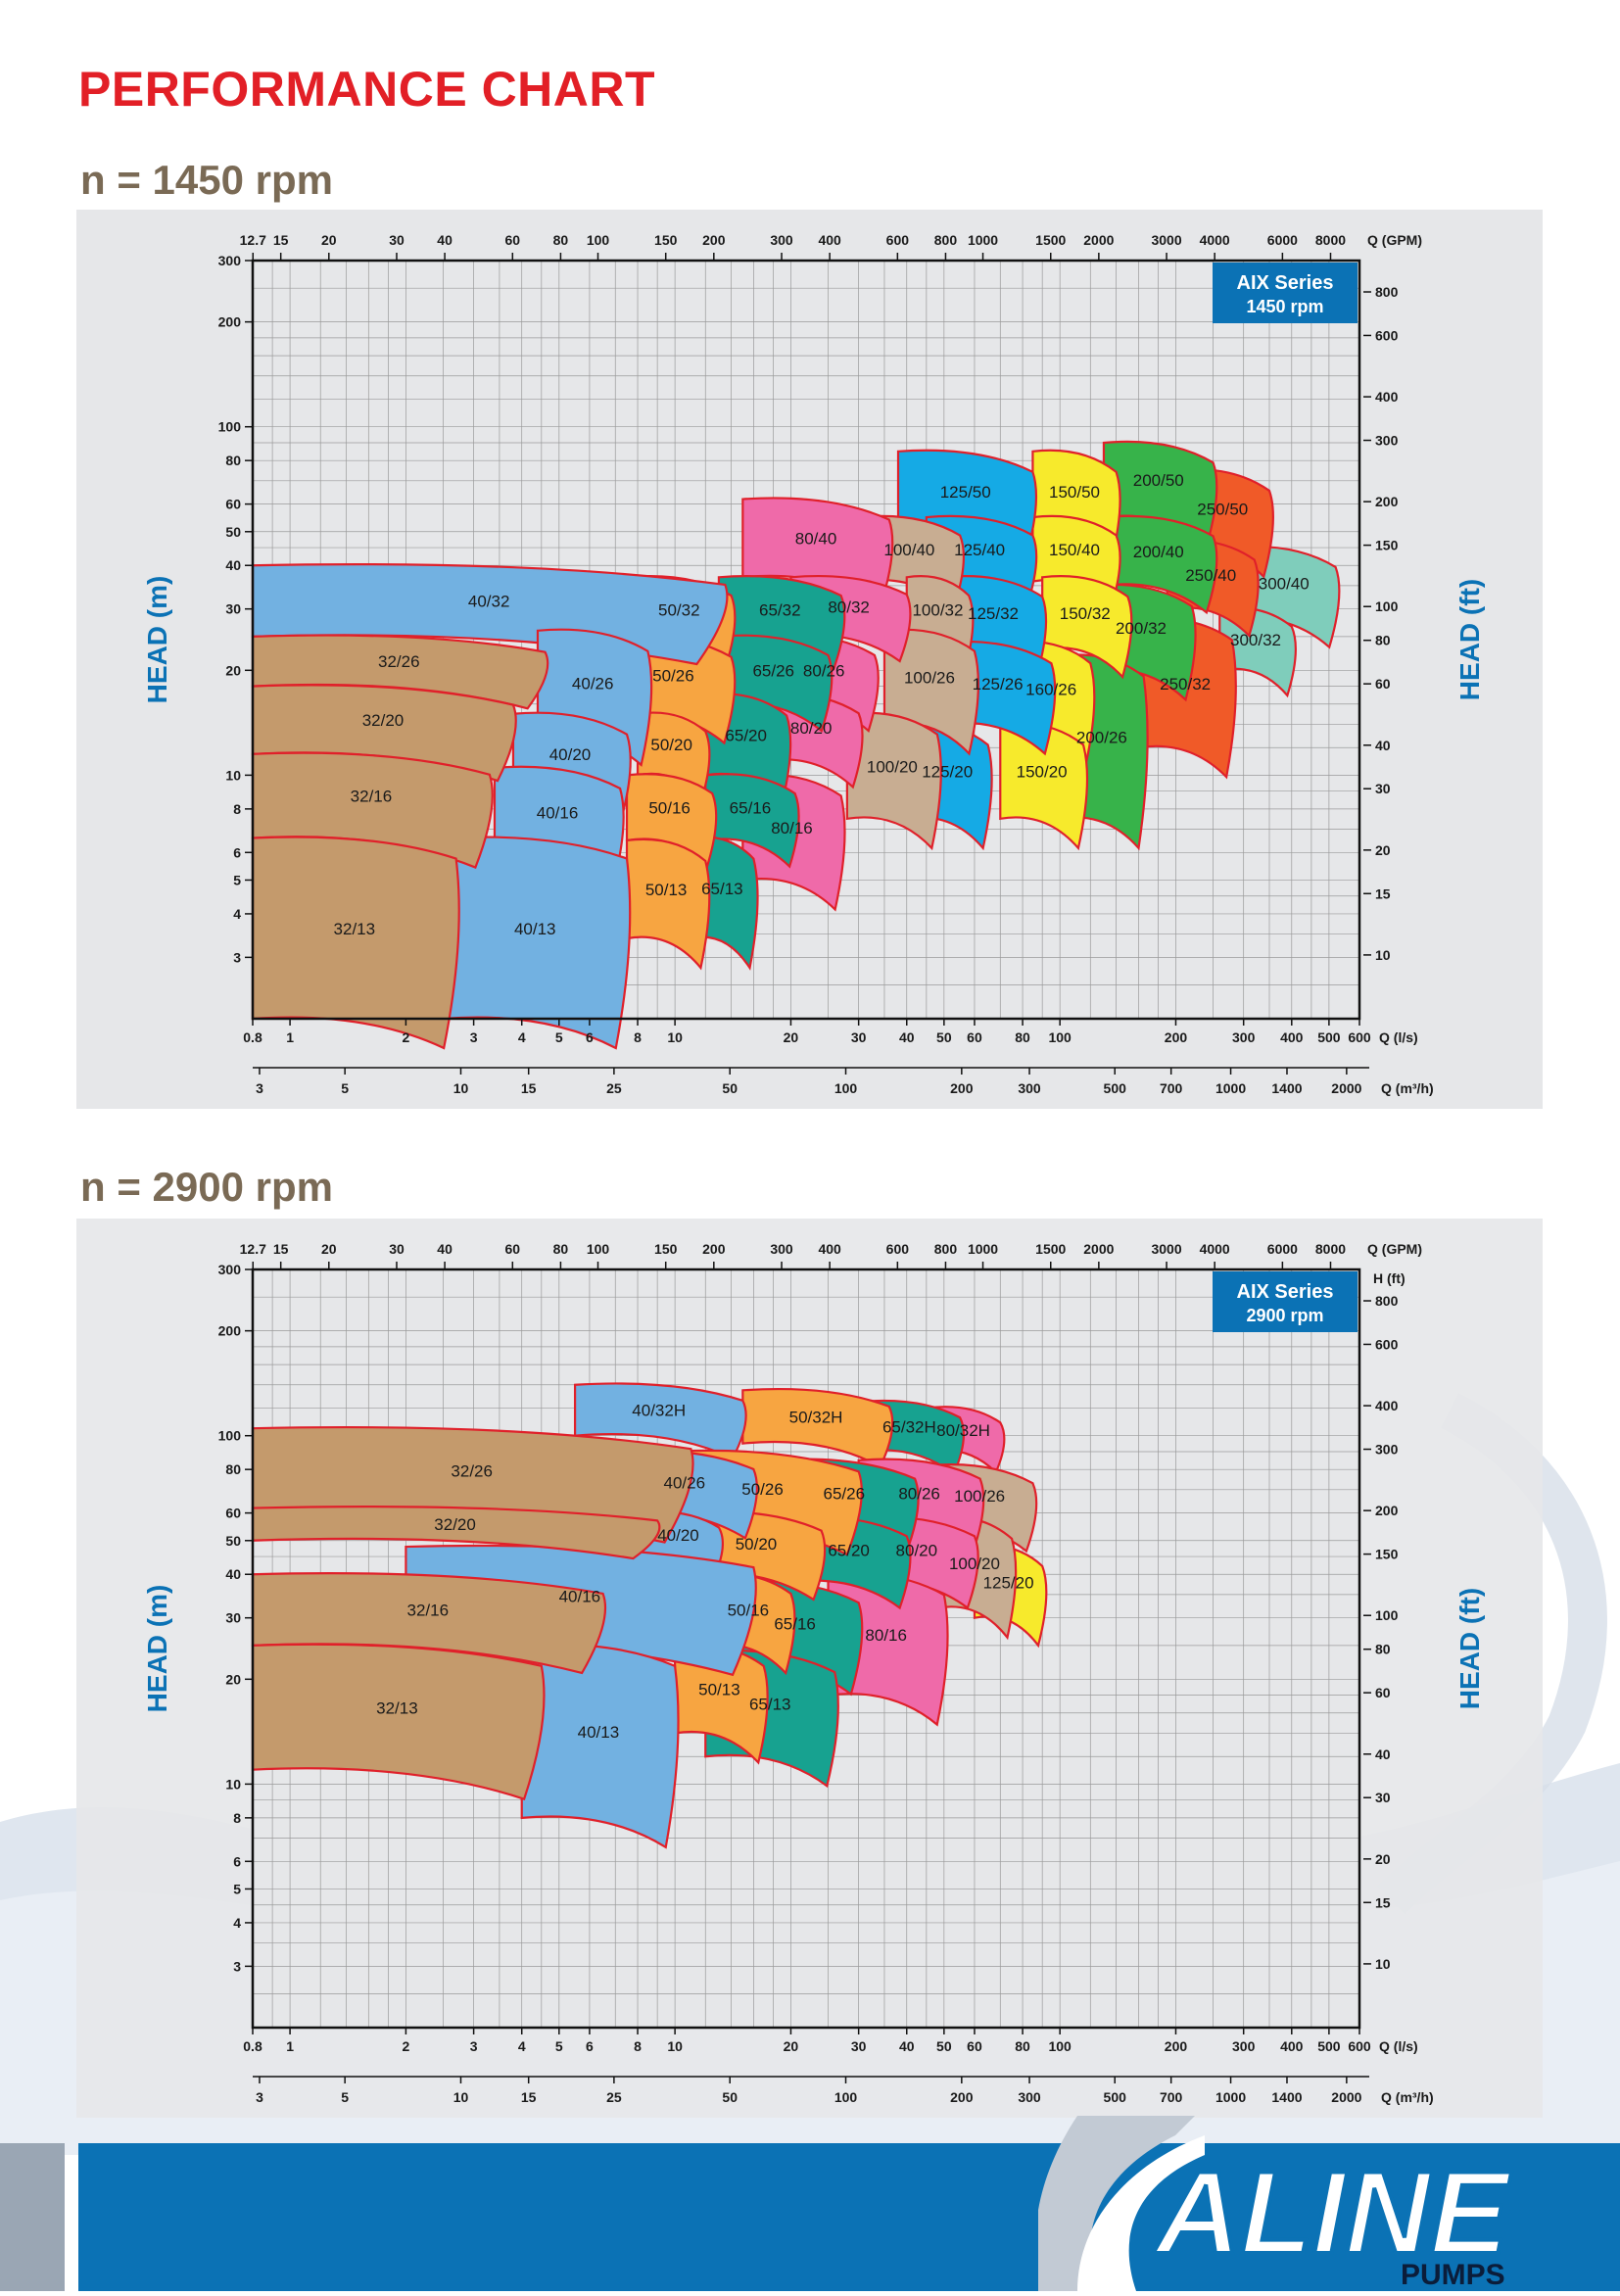 This screenshot has width=1620, height=2296. Describe the element at coordinates (817, 1427) in the screenshot. I see `region-50-32H` at that location.